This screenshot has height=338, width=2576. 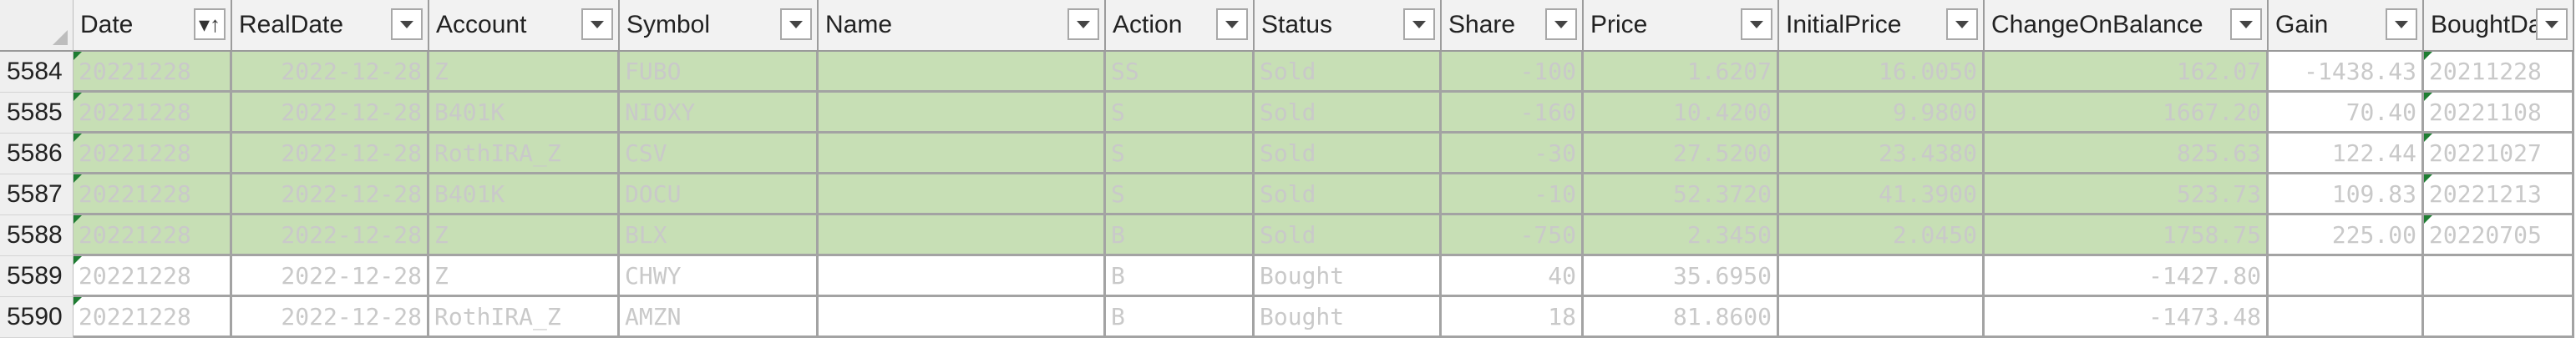 I want to click on column-header-realdate: RealDate, so click(x=330, y=26).